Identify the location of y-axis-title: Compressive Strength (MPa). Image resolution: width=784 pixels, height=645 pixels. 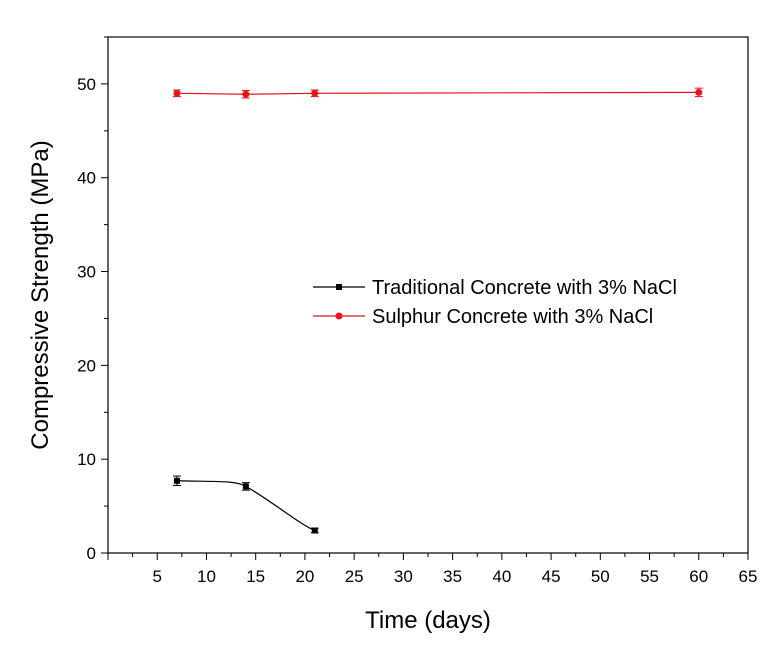
(40, 294).